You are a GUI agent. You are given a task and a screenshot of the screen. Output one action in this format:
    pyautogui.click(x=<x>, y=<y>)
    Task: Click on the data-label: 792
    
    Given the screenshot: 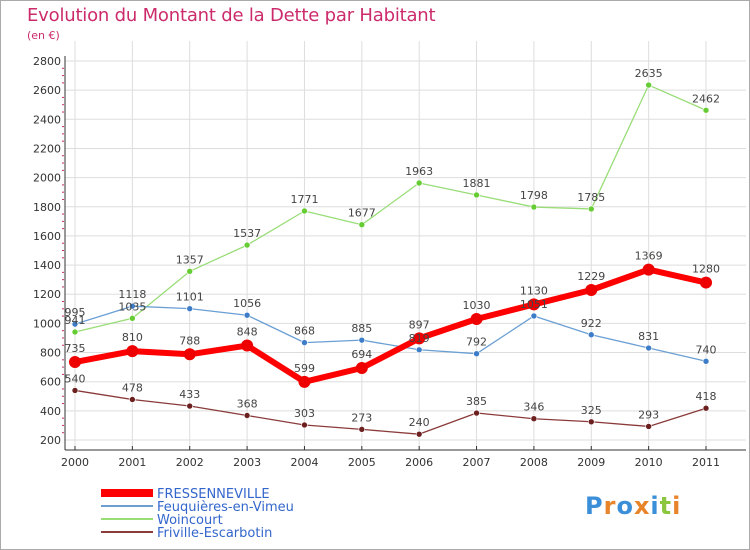 What is the action you would take?
    pyautogui.click(x=476, y=342)
    